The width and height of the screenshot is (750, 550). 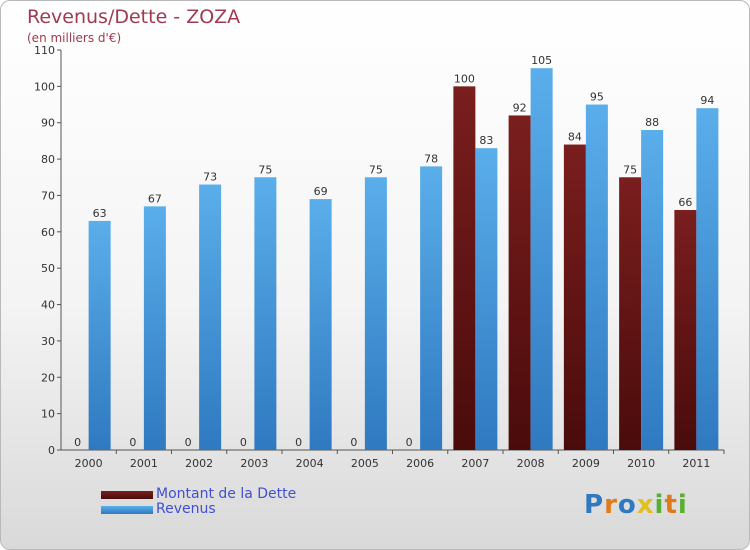 What do you see at coordinates (51, 450) in the screenshot?
I see `y-tick-label: 0` at bounding box center [51, 450].